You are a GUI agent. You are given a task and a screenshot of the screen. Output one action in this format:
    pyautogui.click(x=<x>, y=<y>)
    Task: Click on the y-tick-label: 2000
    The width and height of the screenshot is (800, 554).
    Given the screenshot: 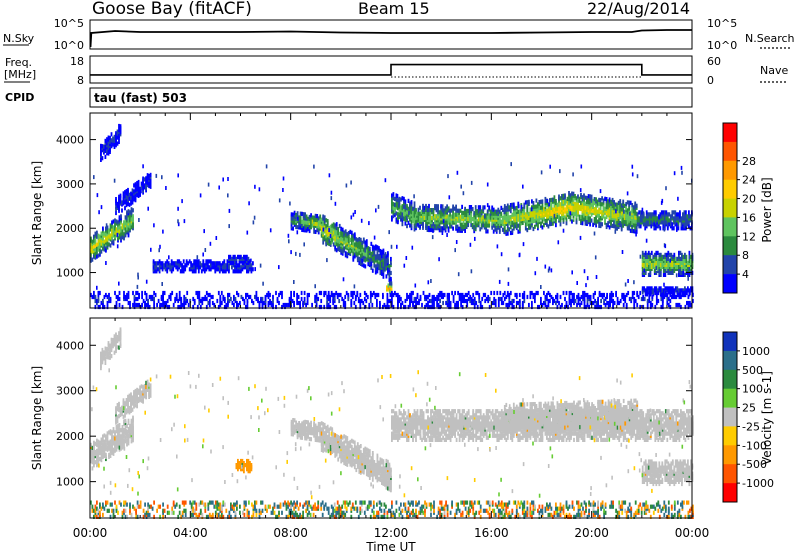 What is the action you would take?
    pyautogui.click(x=70, y=228)
    